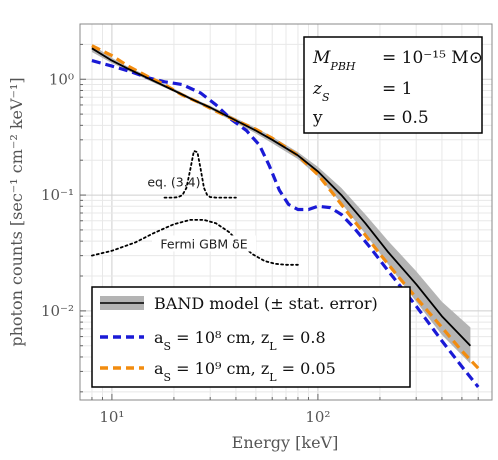 The height and width of the screenshot is (460, 498). Describe the element at coordinates (202, 213) in the screenshot. I see `annotation-layer: eq. (3.4) Fermi GBM δE` at that location.